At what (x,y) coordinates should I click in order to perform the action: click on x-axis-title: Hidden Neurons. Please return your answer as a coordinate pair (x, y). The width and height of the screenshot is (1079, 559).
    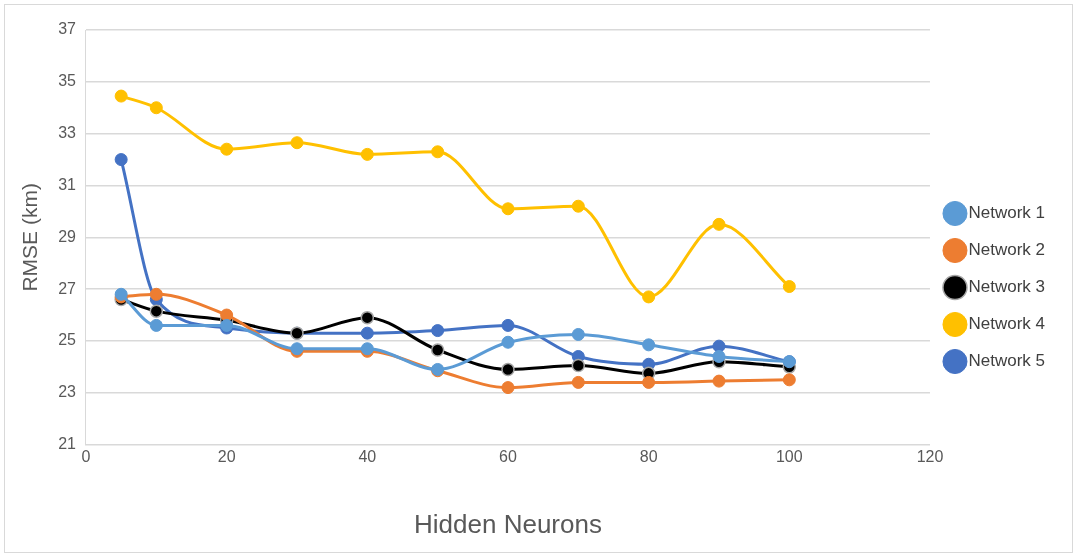
    Looking at the image, I should click on (508, 523).